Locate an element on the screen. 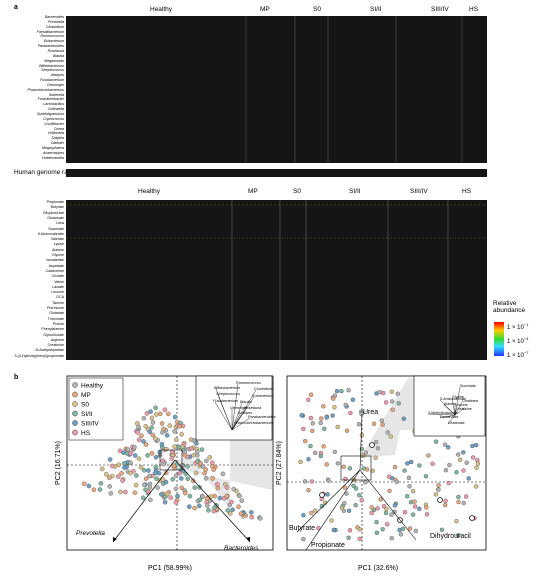  human-genome-label: Human genome rate is located at coordinates (44, 172).